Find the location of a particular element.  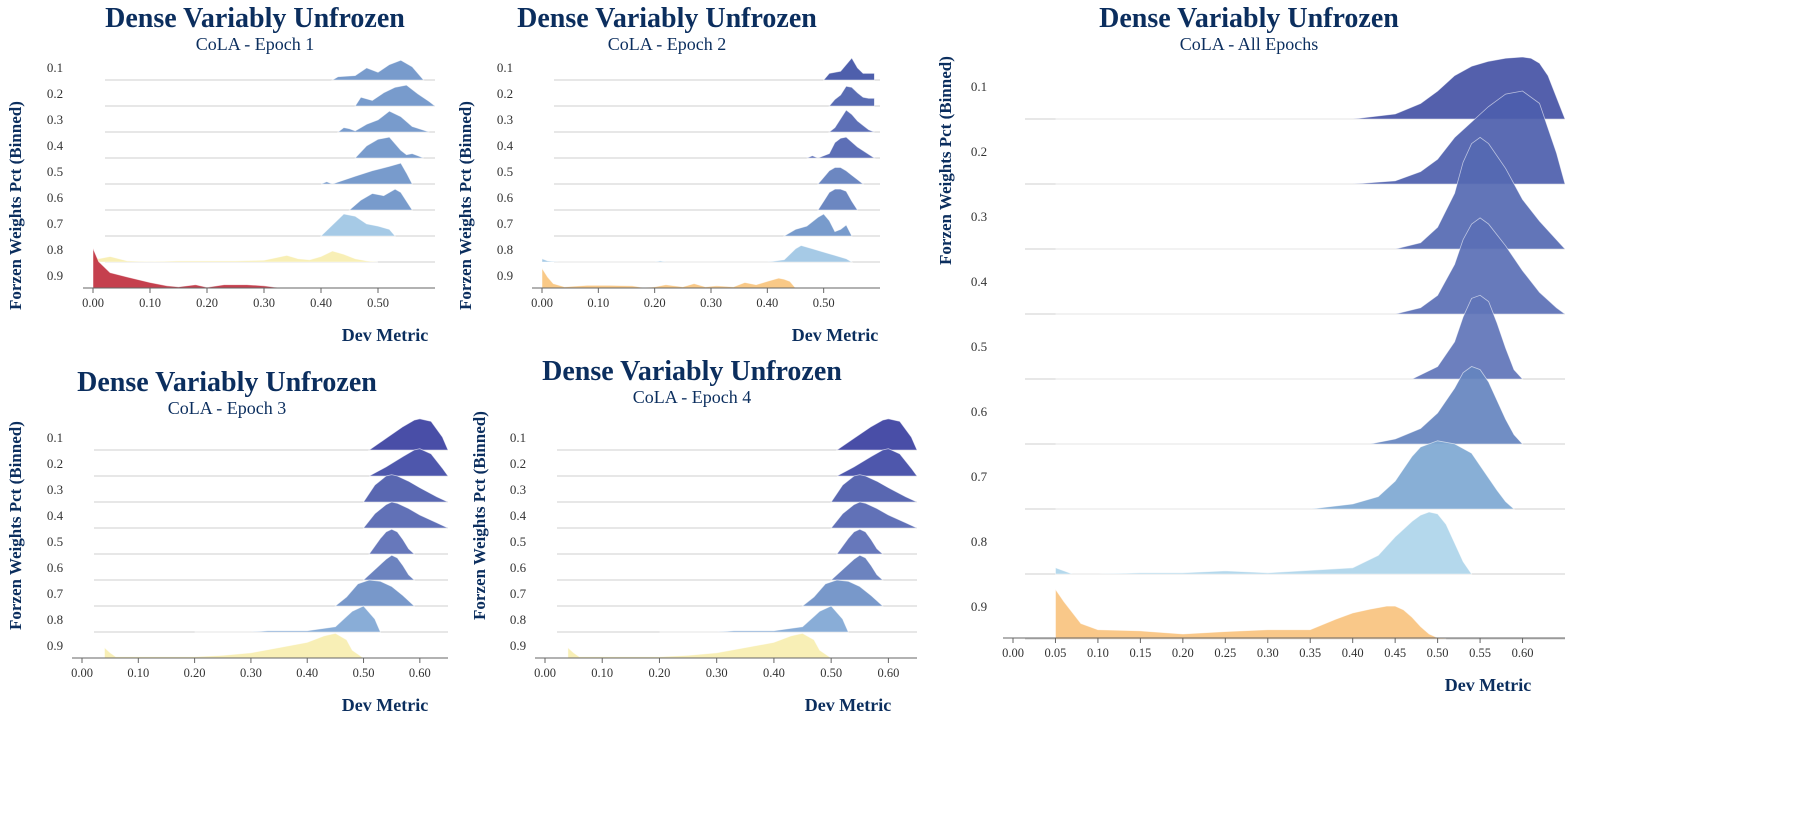

x-tick-label: 0.25 is located at coordinates (1225, 653).